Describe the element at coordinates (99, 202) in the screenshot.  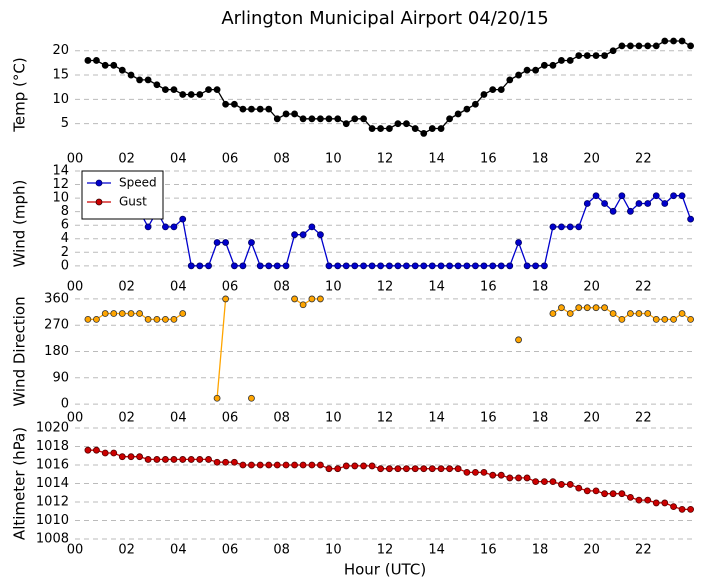
I see `legend-marker` at that location.